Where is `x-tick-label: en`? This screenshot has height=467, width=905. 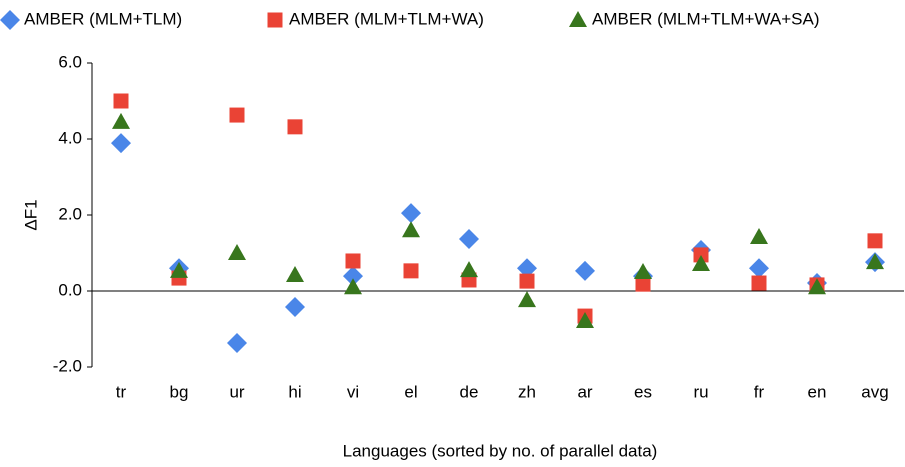
x-tick-label: en is located at coordinates (817, 391).